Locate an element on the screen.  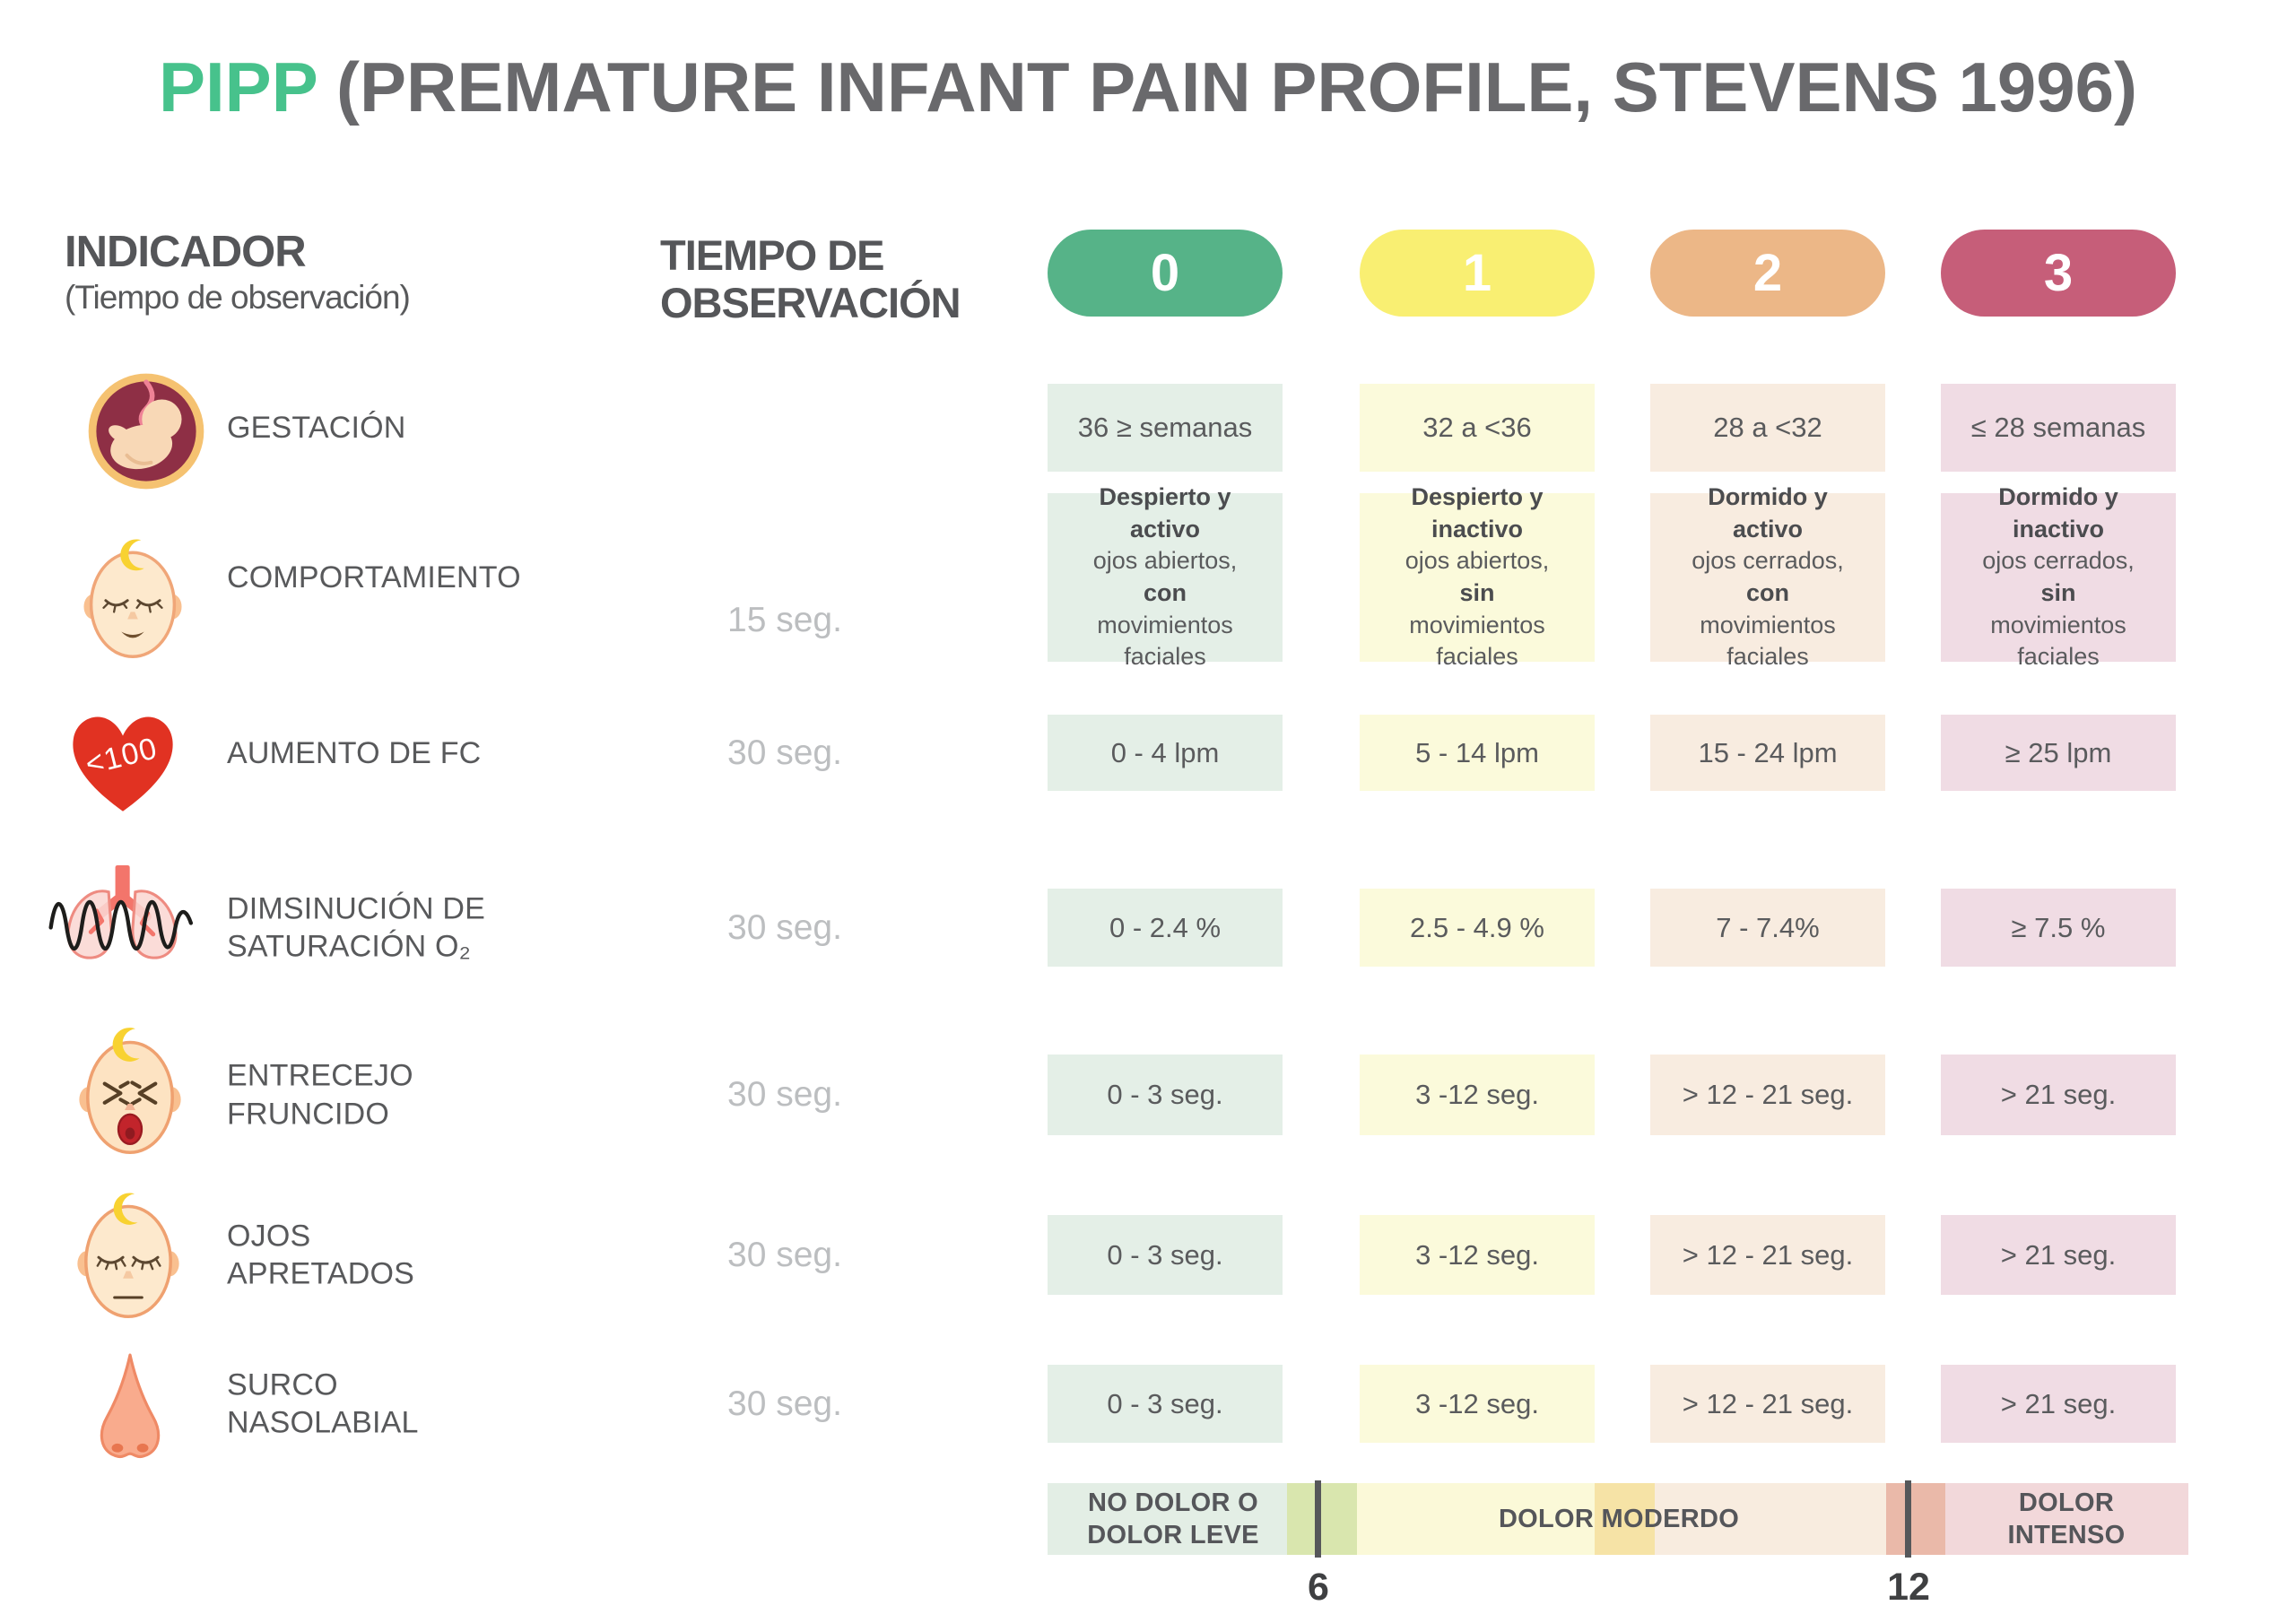
row-label: AUMENTO DE FC is located at coordinates (354, 752).